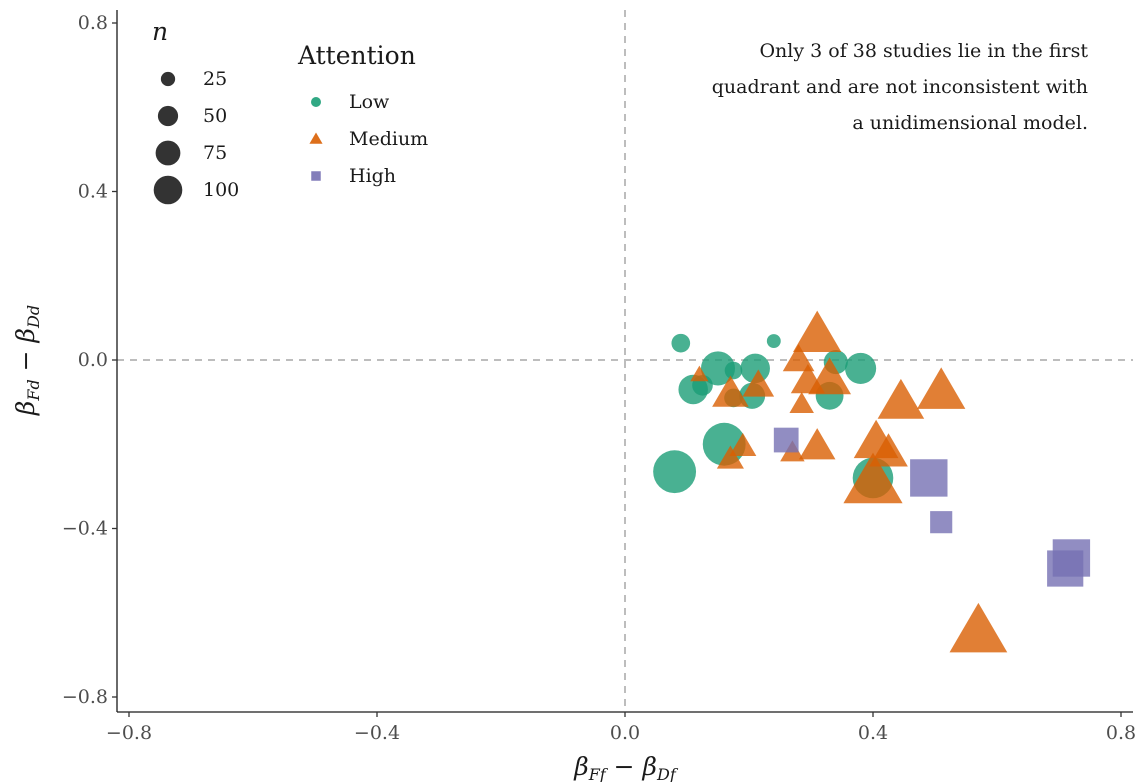  Describe the element at coordinates (923, 51) in the screenshot. I see `annotation-line-1: Only 3 of 38 studies lie in the first` at that location.